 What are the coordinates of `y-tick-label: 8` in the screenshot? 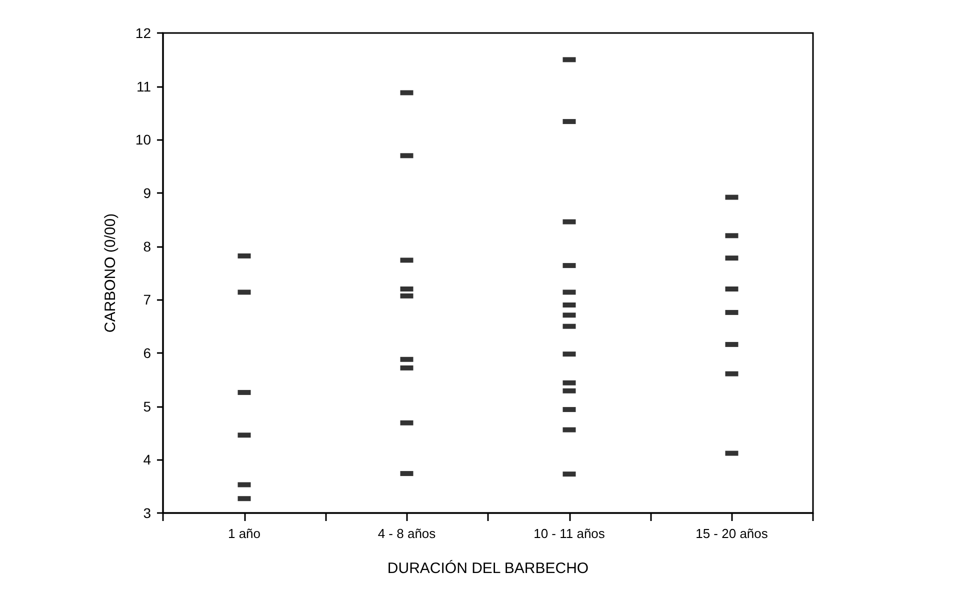 It's located at (147, 246).